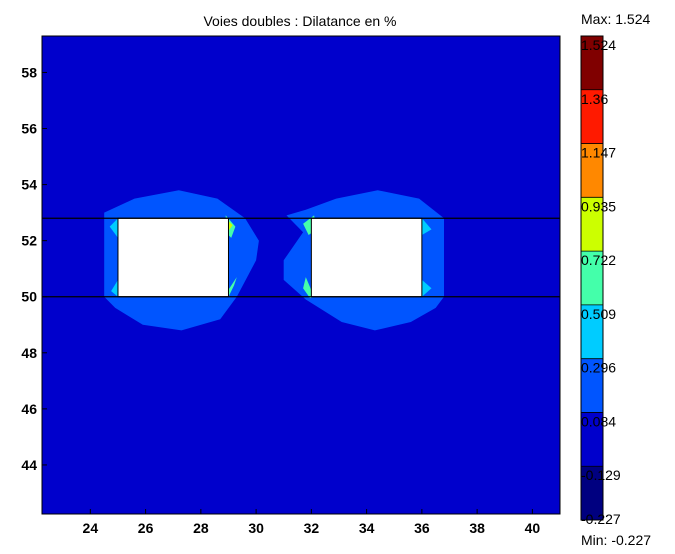 The image size is (675, 554). Describe the element at coordinates (256, 528) in the screenshot. I see `x-tick-label: 30` at that location.